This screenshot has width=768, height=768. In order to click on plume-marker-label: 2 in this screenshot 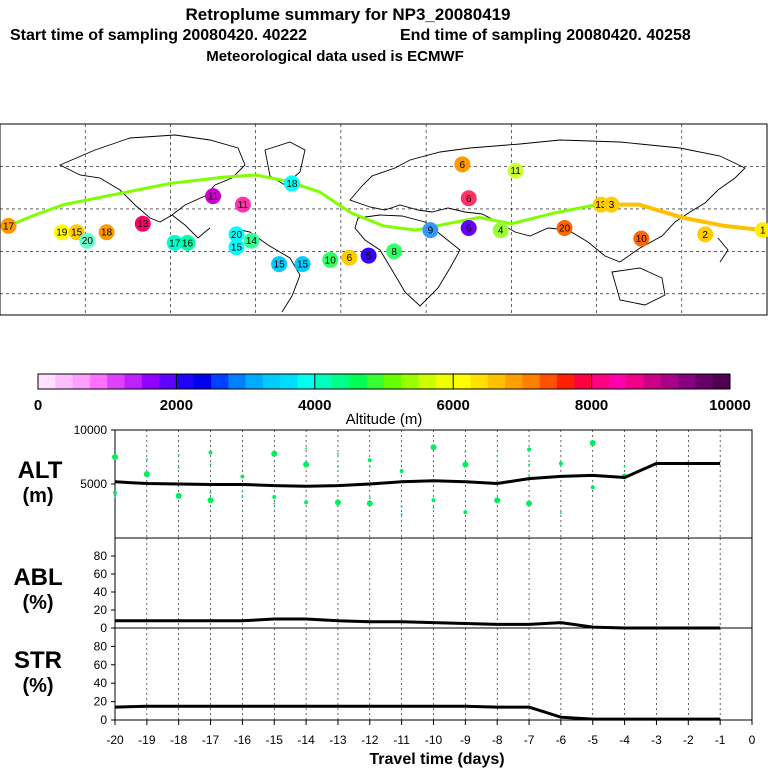, I will do `click(705, 235)`.